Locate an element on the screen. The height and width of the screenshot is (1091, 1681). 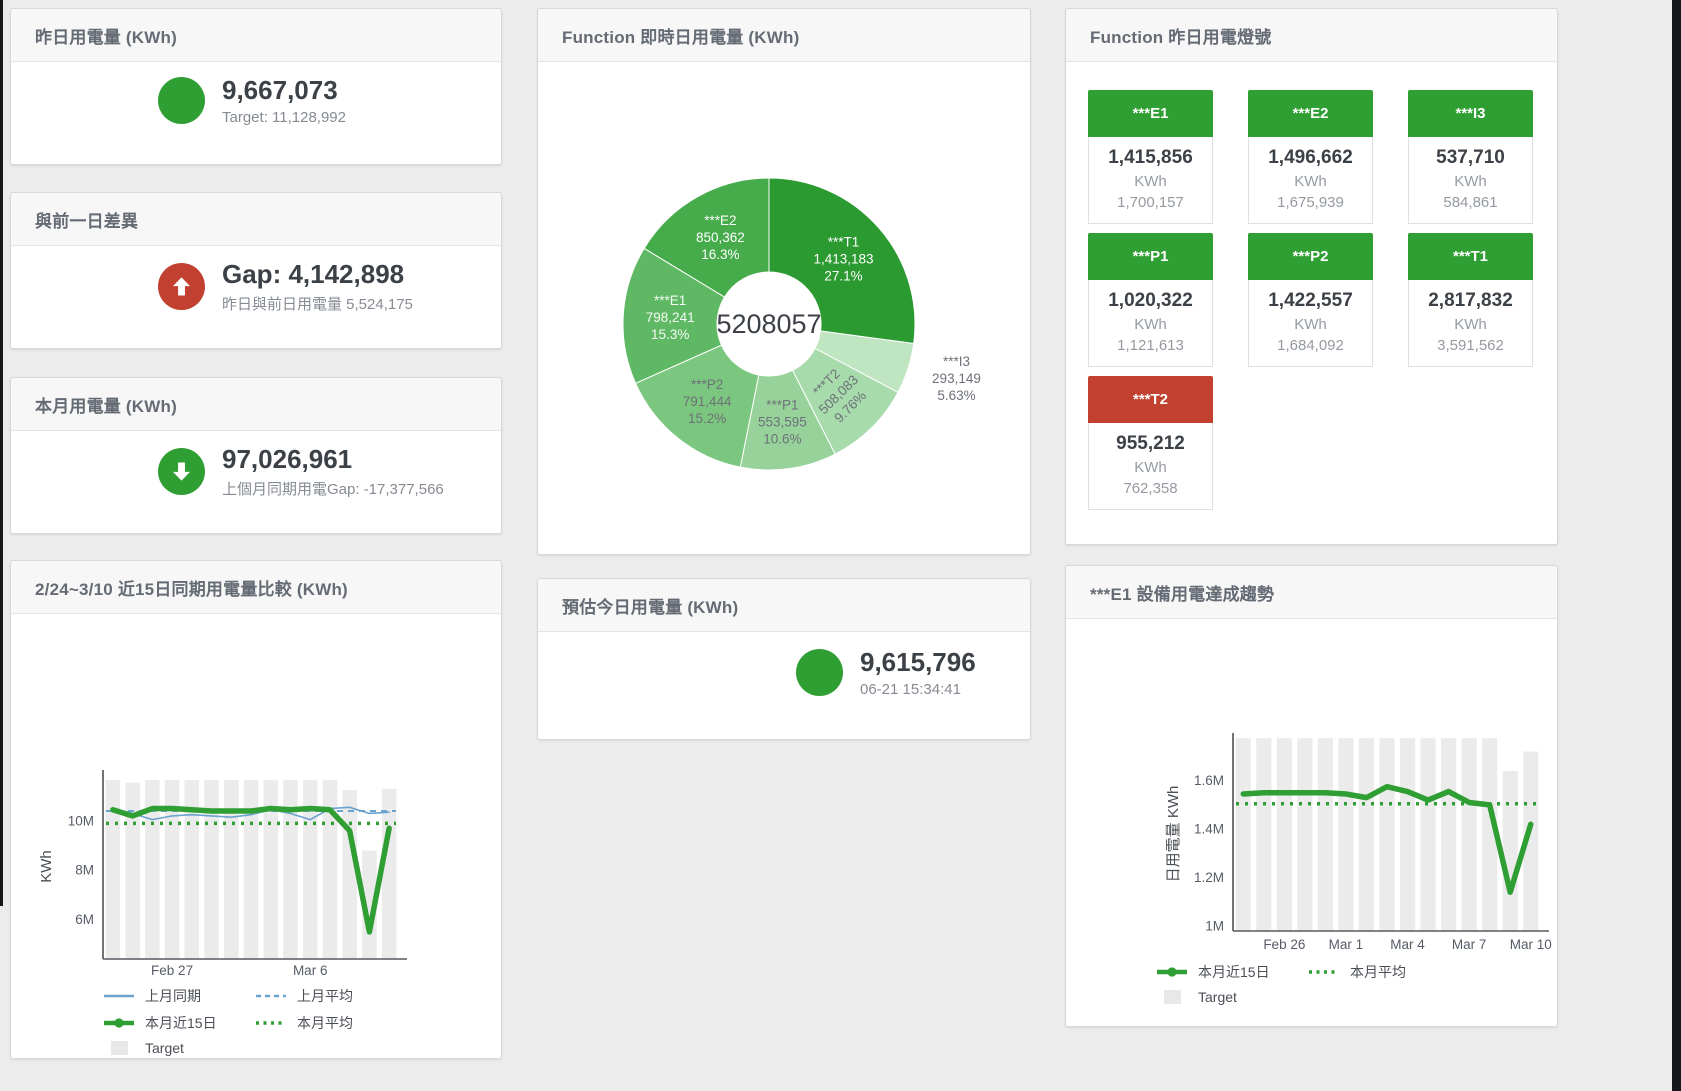
series-上月同期 is located at coordinates (251, 813).